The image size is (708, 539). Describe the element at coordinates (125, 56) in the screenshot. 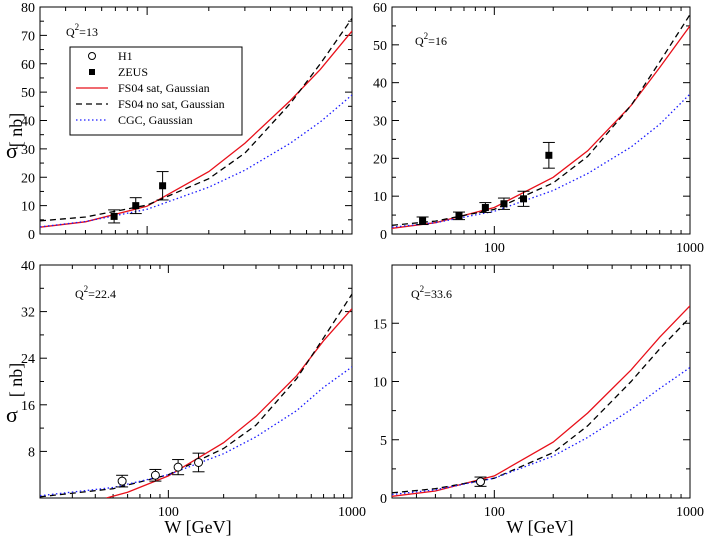

I see `legend-label: H1` at that location.